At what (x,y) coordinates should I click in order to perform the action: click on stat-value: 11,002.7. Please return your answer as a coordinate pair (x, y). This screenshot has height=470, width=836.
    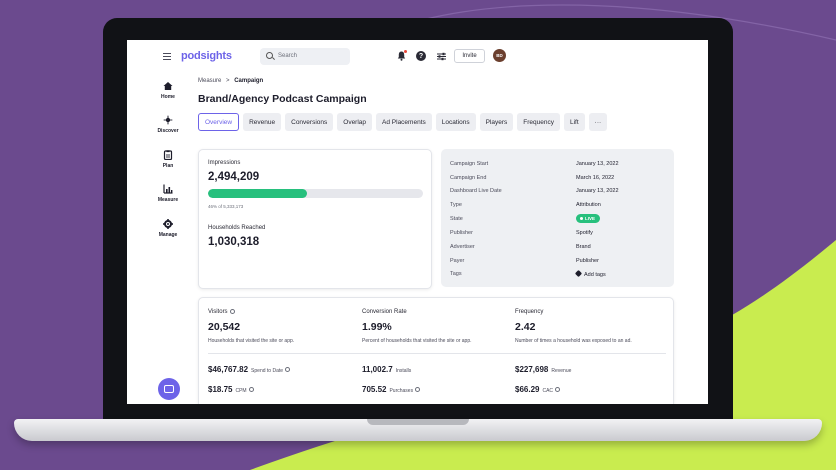
    Looking at the image, I should click on (377, 369).